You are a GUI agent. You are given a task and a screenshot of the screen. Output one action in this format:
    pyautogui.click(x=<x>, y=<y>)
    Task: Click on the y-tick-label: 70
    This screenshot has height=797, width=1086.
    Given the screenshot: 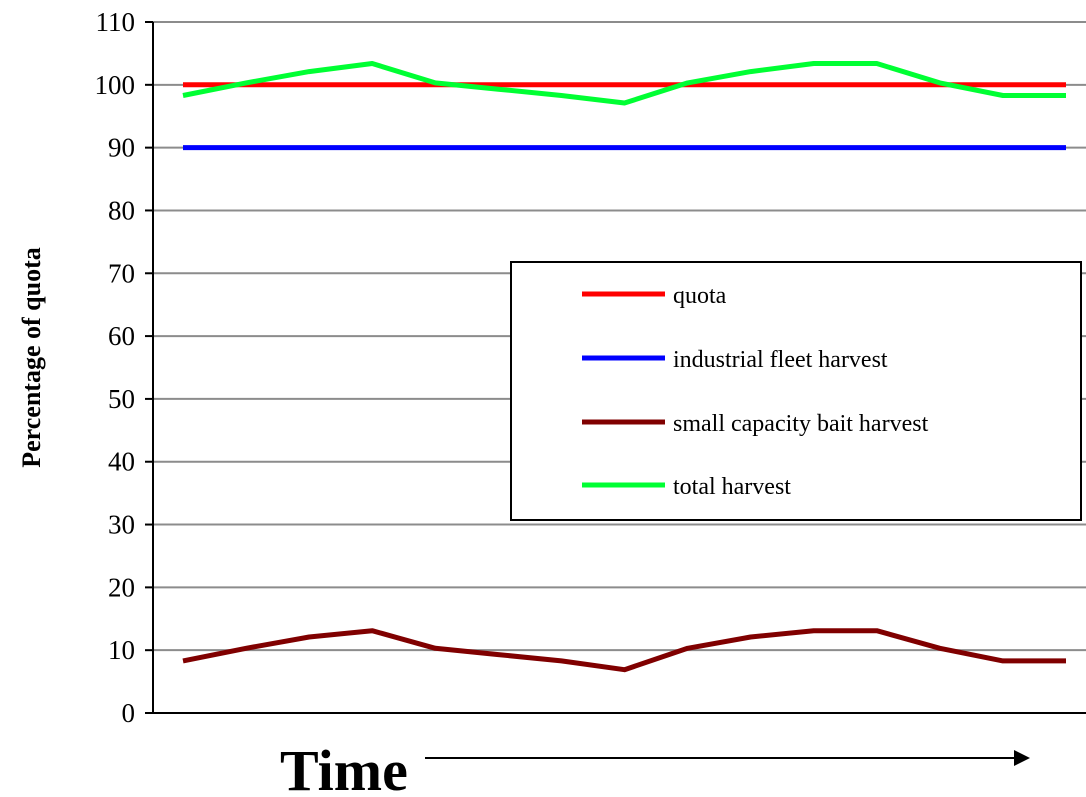 What is the action you would take?
    pyautogui.click(x=121, y=273)
    